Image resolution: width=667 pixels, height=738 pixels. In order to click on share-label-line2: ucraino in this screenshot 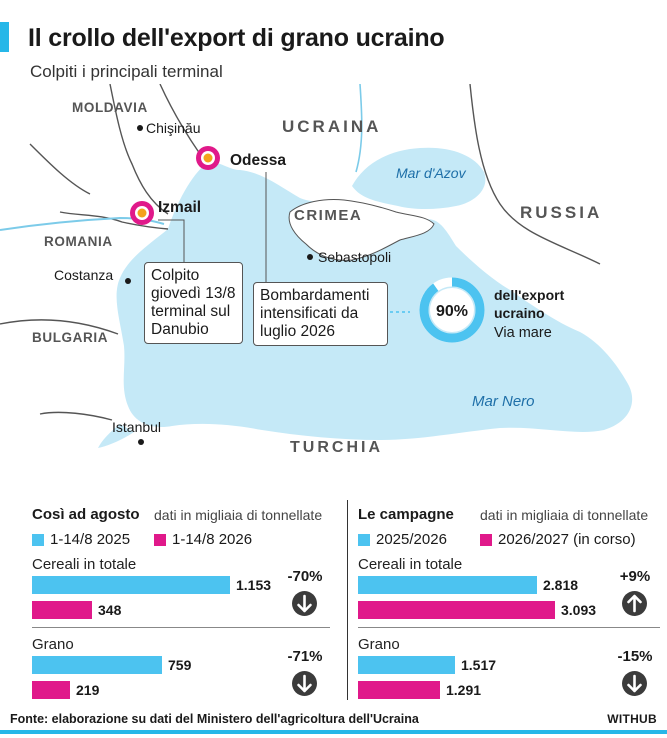, I will do `click(519, 313)`.